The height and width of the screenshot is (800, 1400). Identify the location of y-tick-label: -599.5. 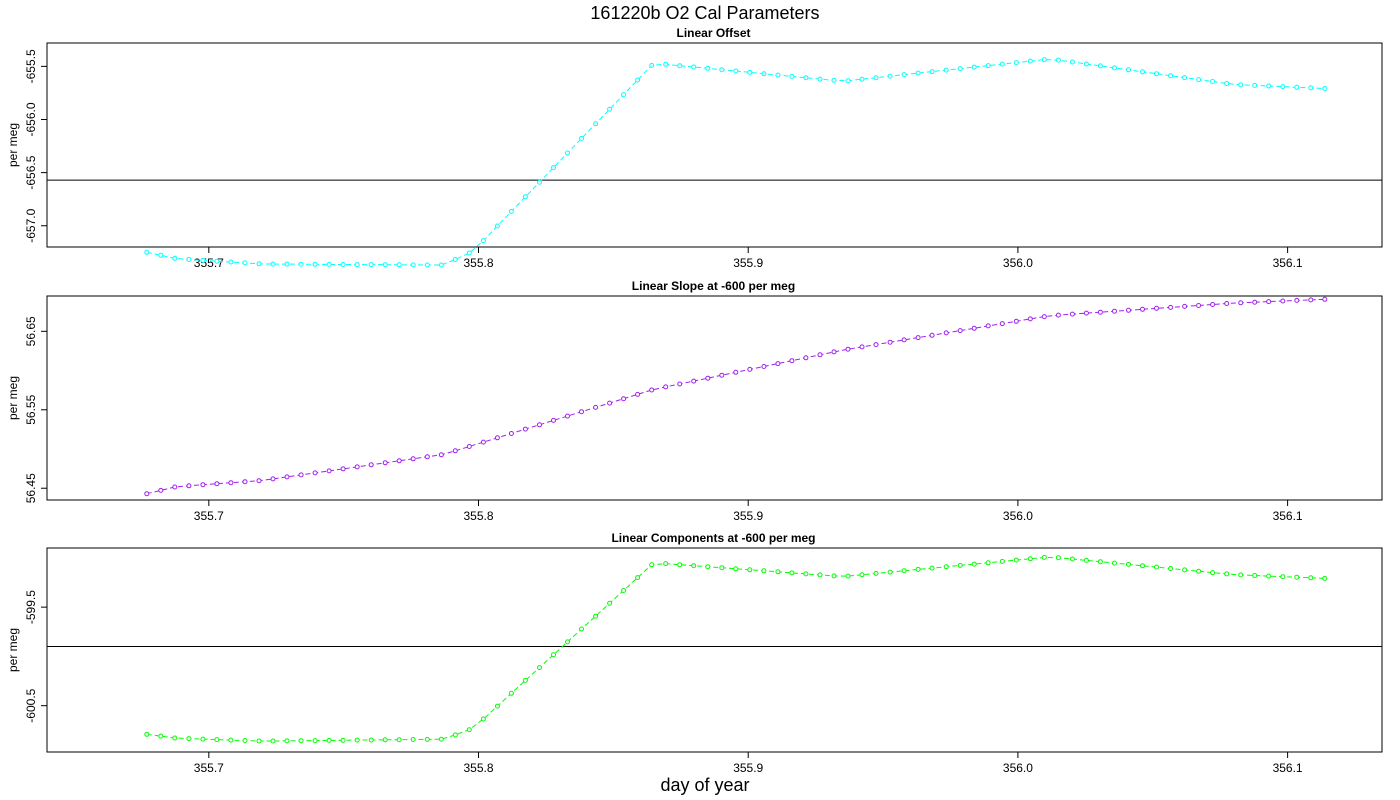
(31, 607).